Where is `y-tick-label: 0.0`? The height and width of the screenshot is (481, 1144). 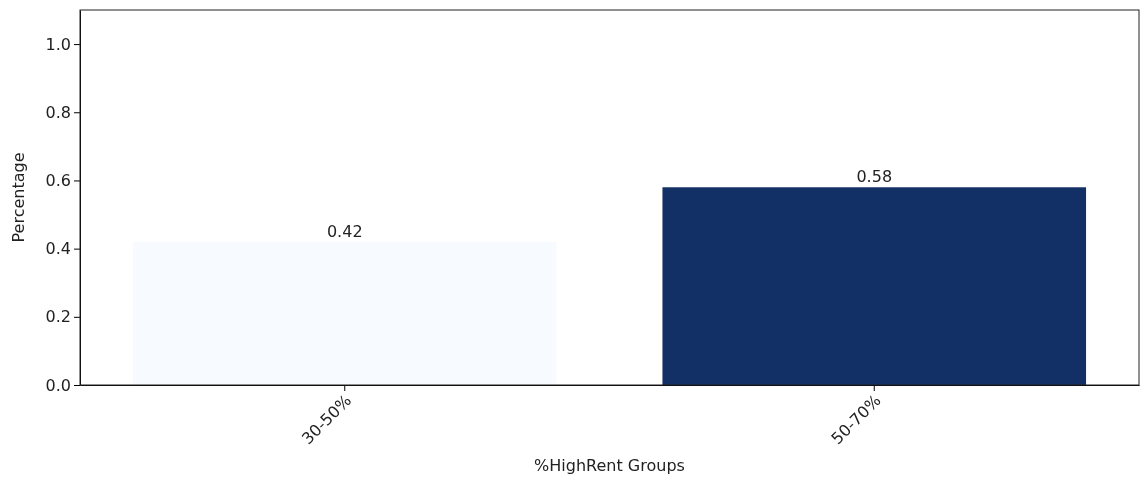
y-tick-label: 0.0 is located at coordinates (58, 385).